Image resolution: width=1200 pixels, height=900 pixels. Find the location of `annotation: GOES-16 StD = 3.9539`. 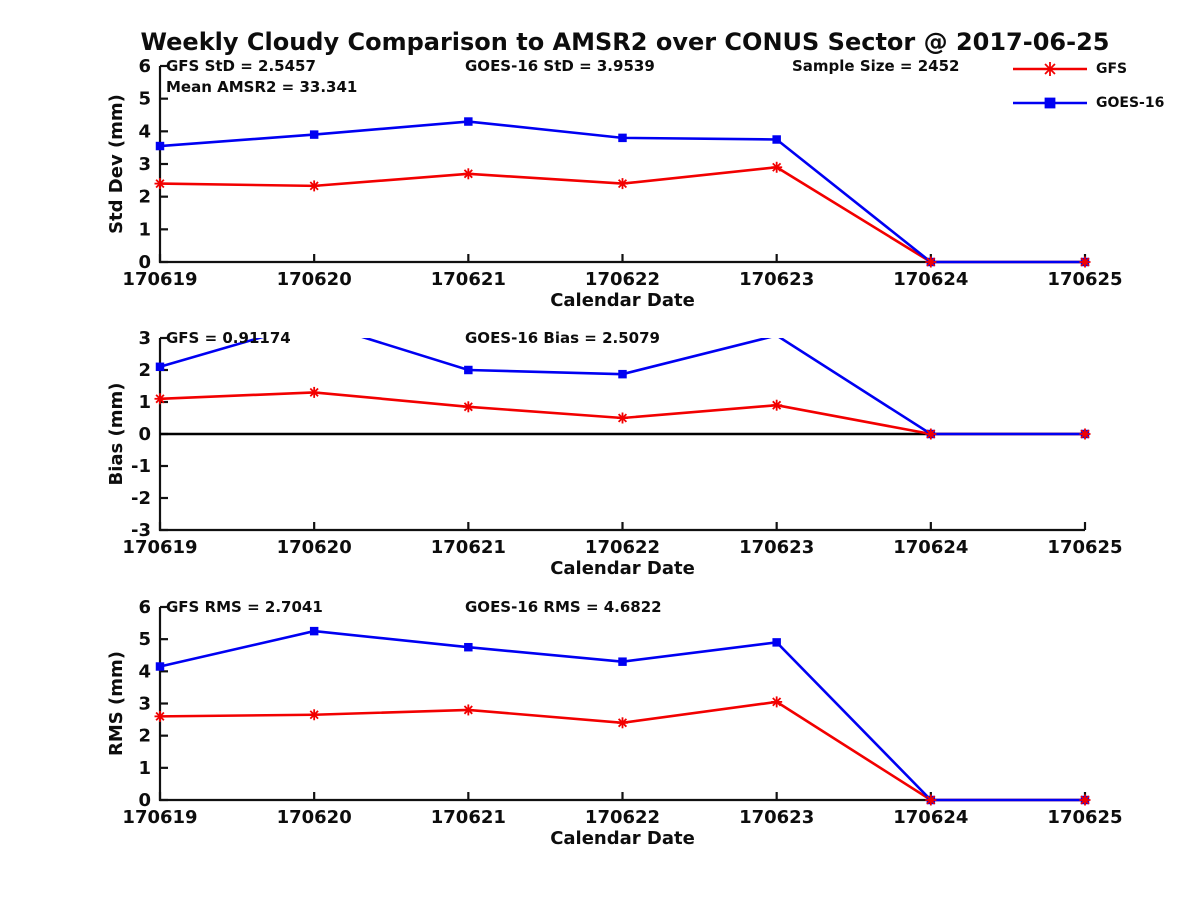

annotation: GOES-16 StD = 3.9539 is located at coordinates (560, 66).